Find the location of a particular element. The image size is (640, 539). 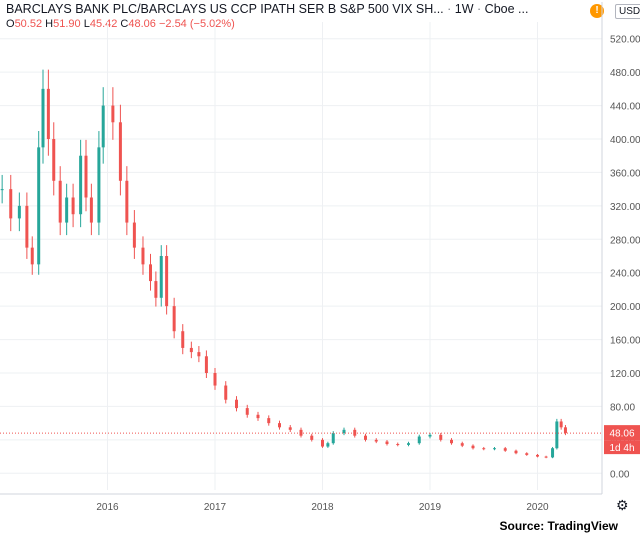

currency-button: USD is located at coordinates (627, 11).